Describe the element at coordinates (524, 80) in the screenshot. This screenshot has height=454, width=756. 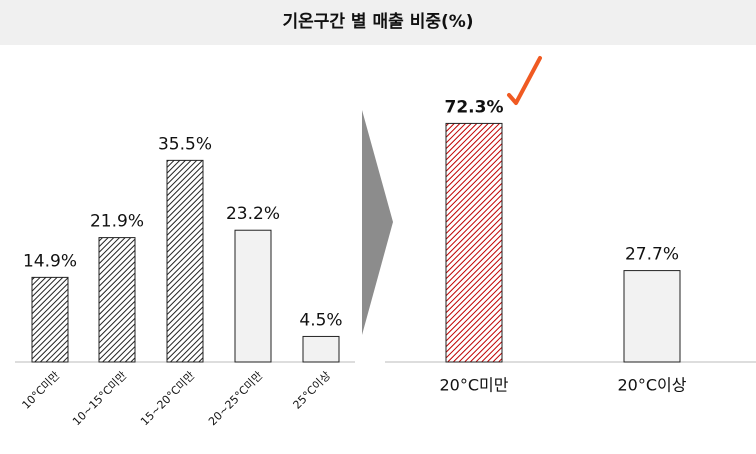
I see `check-mark` at that location.